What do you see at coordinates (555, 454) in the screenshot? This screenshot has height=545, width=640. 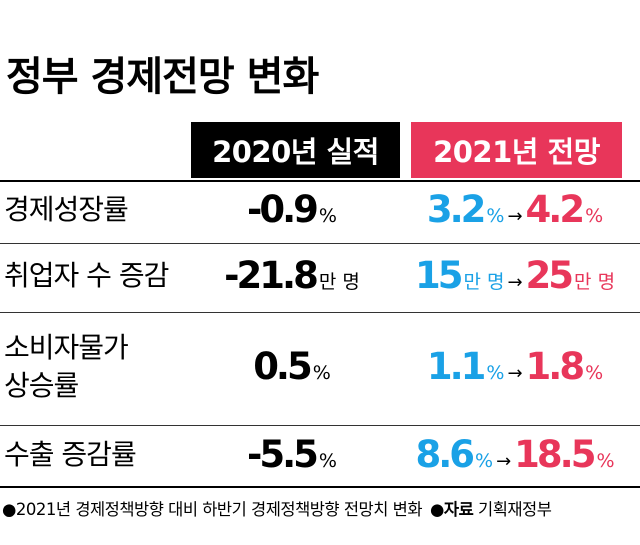 I see `forecast-to-number: 18.5` at bounding box center [555, 454].